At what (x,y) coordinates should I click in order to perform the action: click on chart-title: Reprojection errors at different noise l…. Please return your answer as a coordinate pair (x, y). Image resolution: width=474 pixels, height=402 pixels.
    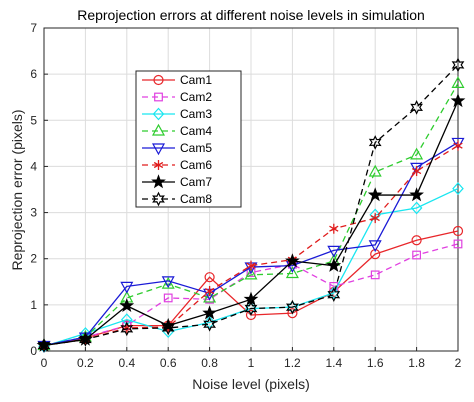
    Looking at the image, I should click on (251, 15).